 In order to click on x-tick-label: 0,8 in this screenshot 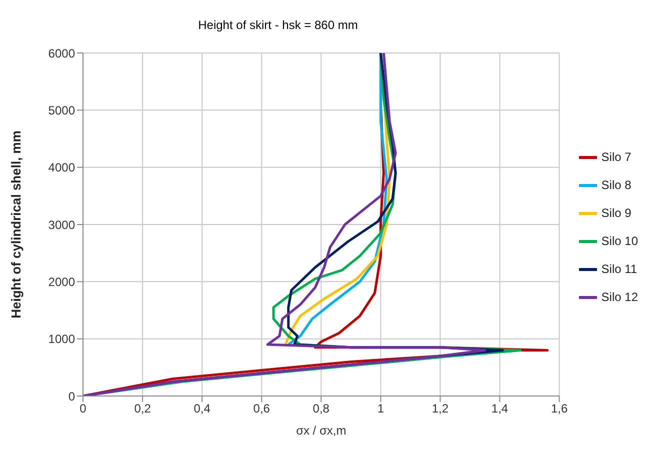, I will do `click(321, 409)`.